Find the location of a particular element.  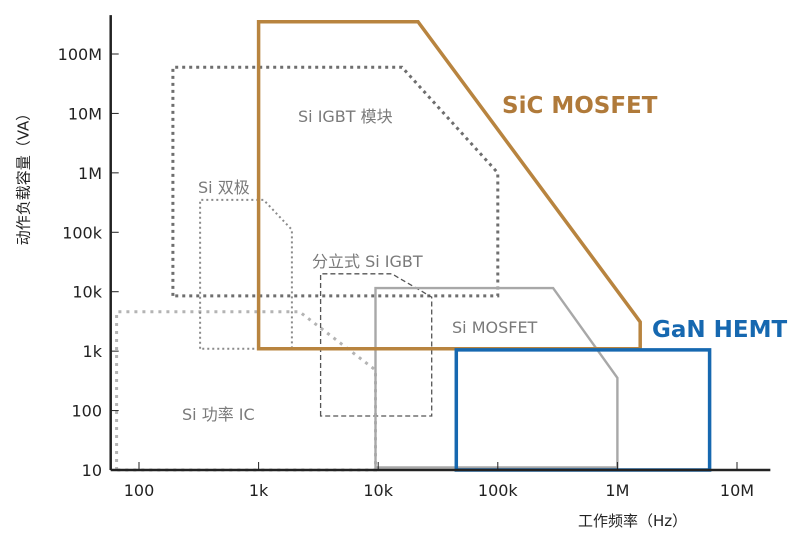

label-gan-hemt: GaN HEMT is located at coordinates (720, 330).